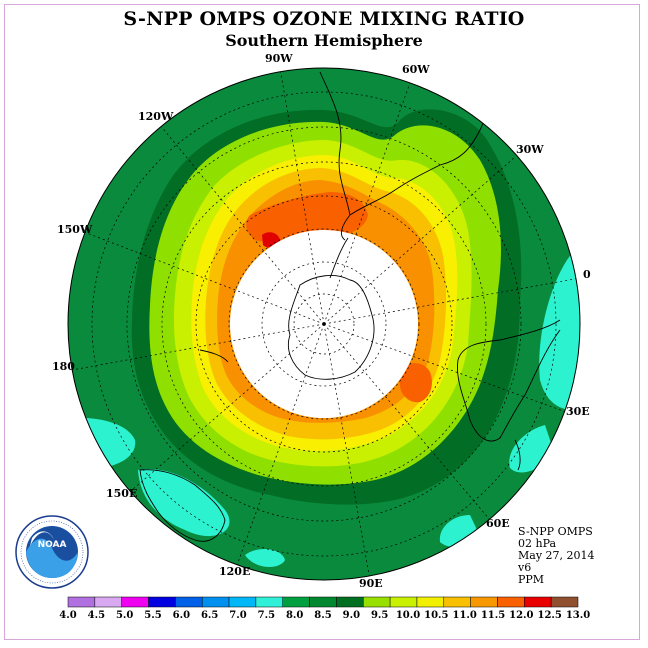 This screenshot has width=648, height=648. I want to click on map-title: S-NPP OMPS OZONE MIXING RATIO, so click(324, 19).